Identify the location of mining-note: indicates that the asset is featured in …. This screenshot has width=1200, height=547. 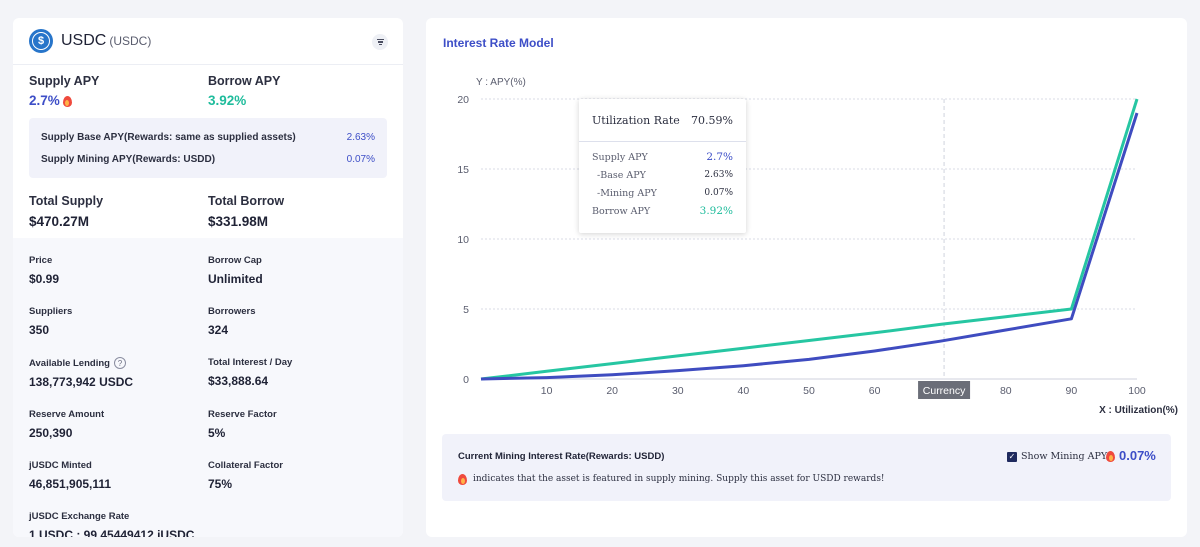
(671, 479).